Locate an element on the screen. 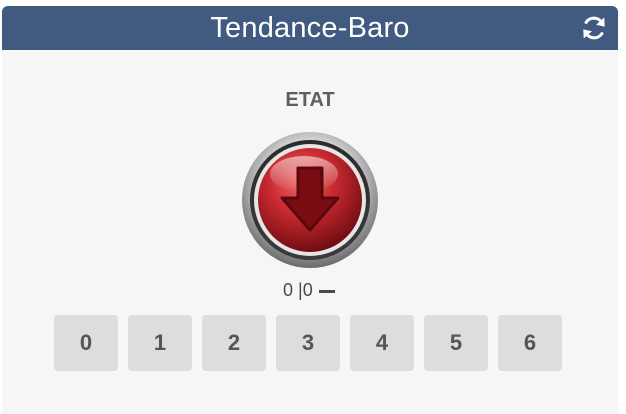 This screenshot has width=626, height=414. value-readout: 0 |0 is located at coordinates (309, 290).